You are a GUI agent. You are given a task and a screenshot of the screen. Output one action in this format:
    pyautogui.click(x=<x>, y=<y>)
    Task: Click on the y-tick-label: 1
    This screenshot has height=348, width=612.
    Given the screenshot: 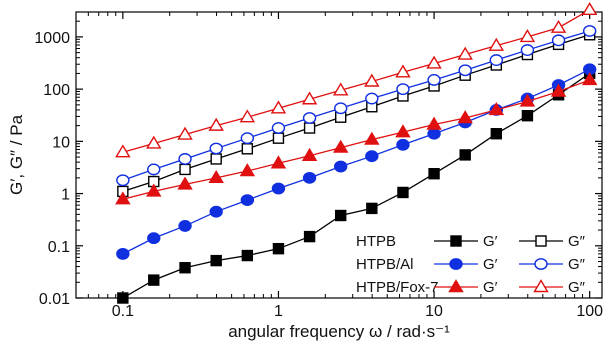 What is the action you would take?
    pyautogui.click(x=65, y=195)
    